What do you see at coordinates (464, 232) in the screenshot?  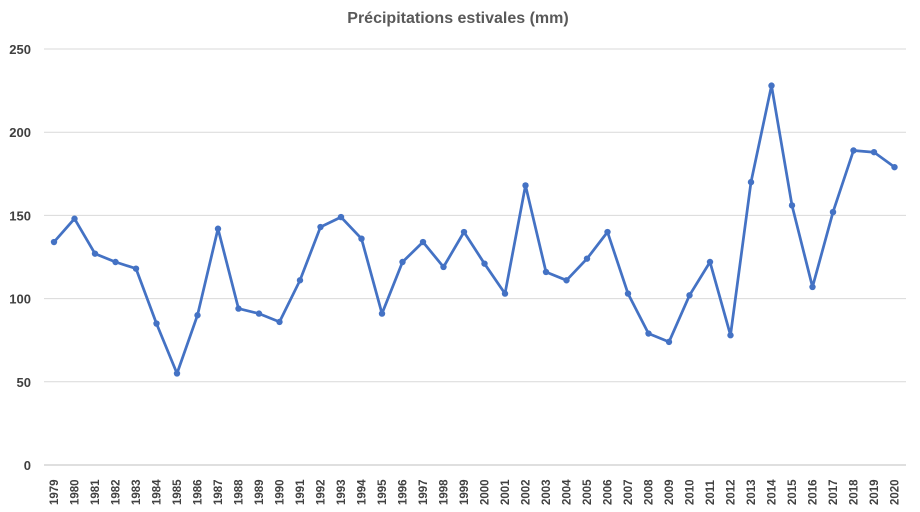 I see `data-point-1999` at bounding box center [464, 232].